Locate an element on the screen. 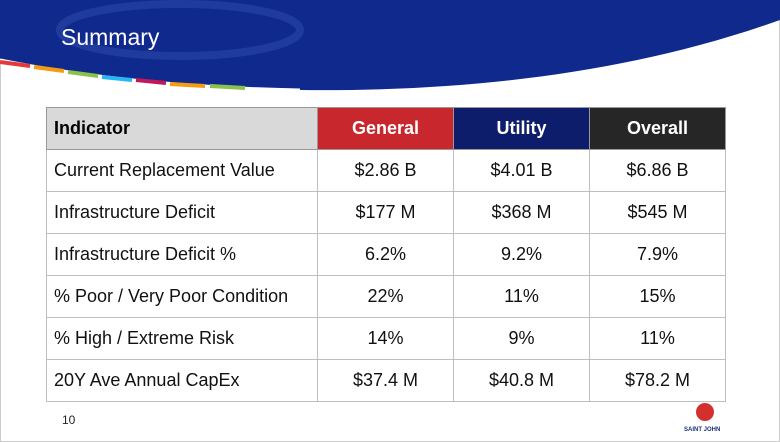  table-row: Infrastructure Deficit % 6.2% 9.2% 7.9% is located at coordinates (386, 254).